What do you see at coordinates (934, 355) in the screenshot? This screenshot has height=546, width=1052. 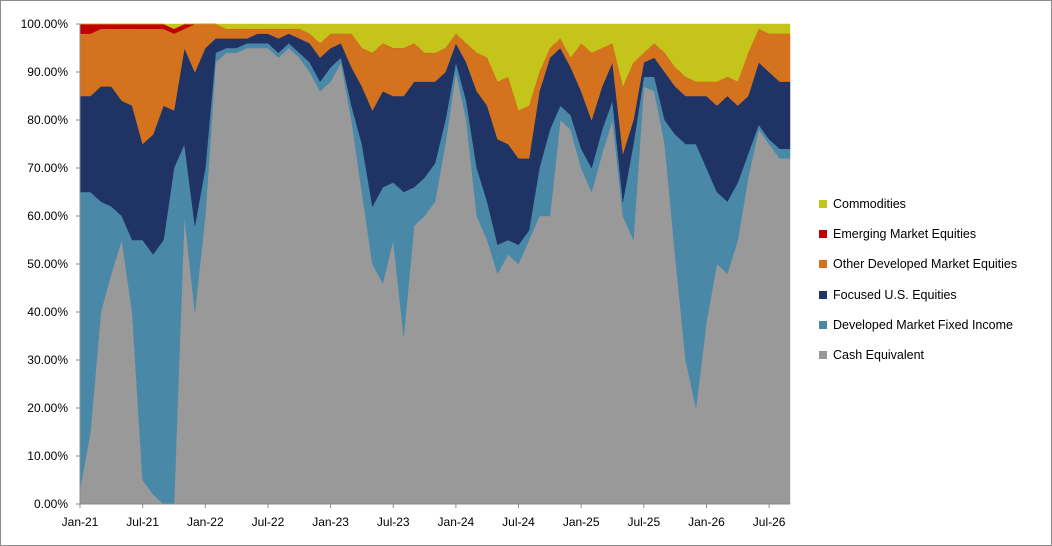 I see `legend-item: Cash Equivalent` at bounding box center [934, 355].